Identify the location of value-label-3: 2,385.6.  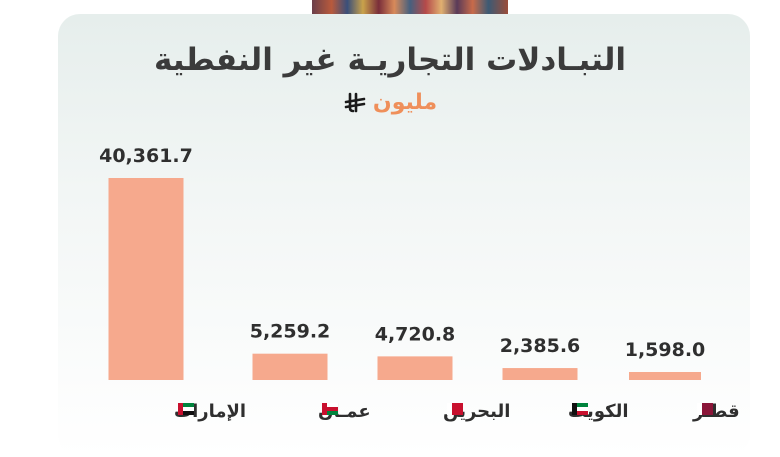
(540, 346).